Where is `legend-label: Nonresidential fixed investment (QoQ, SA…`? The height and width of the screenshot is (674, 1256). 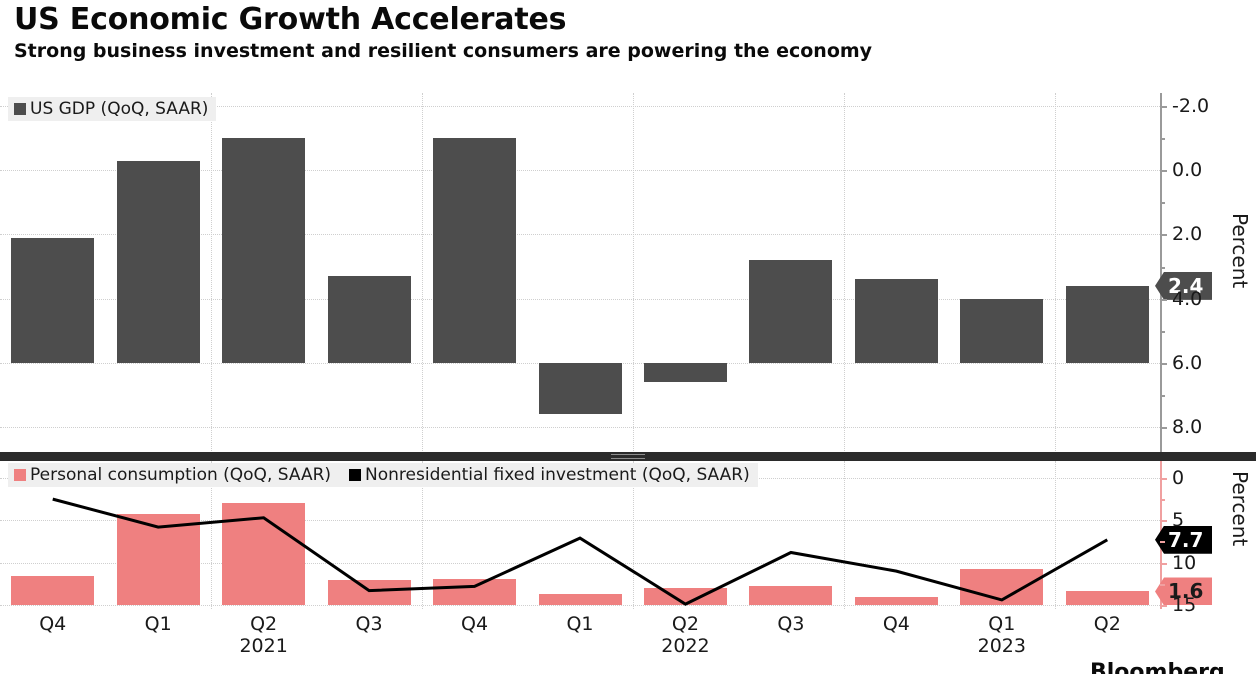
legend-label: Nonresidential fixed investment (QoQ, SA… is located at coordinates (557, 475).